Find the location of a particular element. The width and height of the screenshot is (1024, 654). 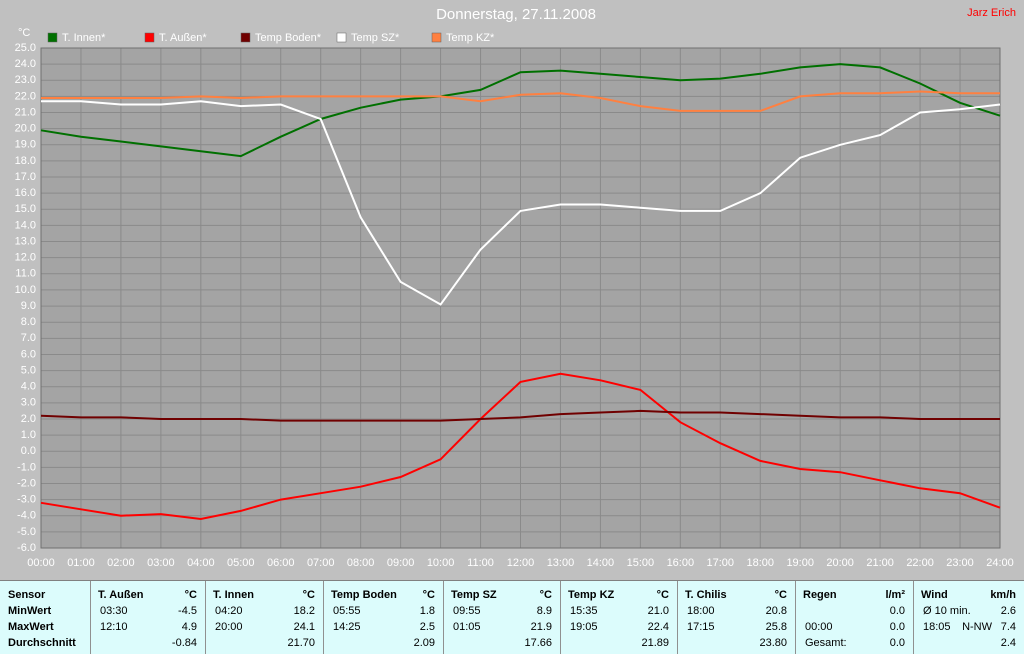

x-tick-label: 22:00 is located at coordinates (920, 563).